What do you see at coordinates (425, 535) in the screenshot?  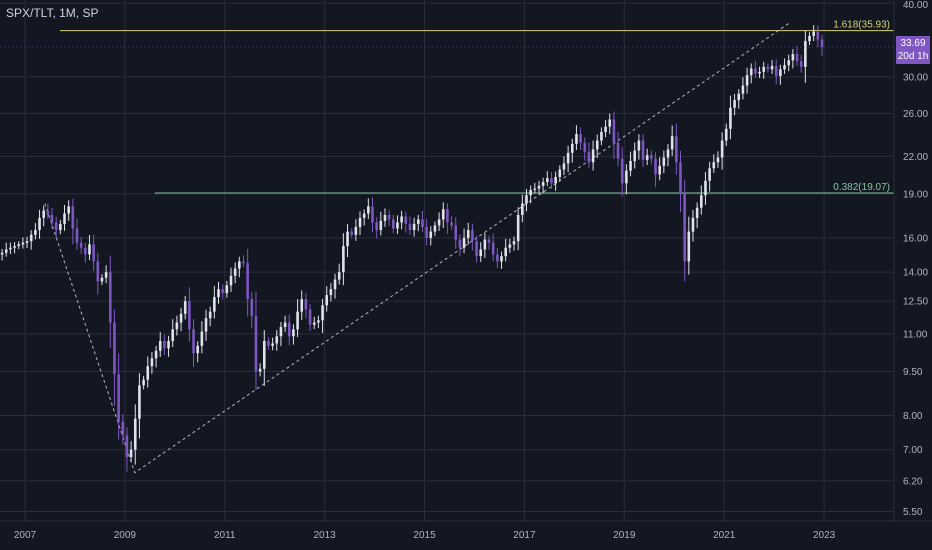 I see `time-axis: 2007 2009 2011 2013 2015 2017 2019 2021 2023` at bounding box center [425, 535].